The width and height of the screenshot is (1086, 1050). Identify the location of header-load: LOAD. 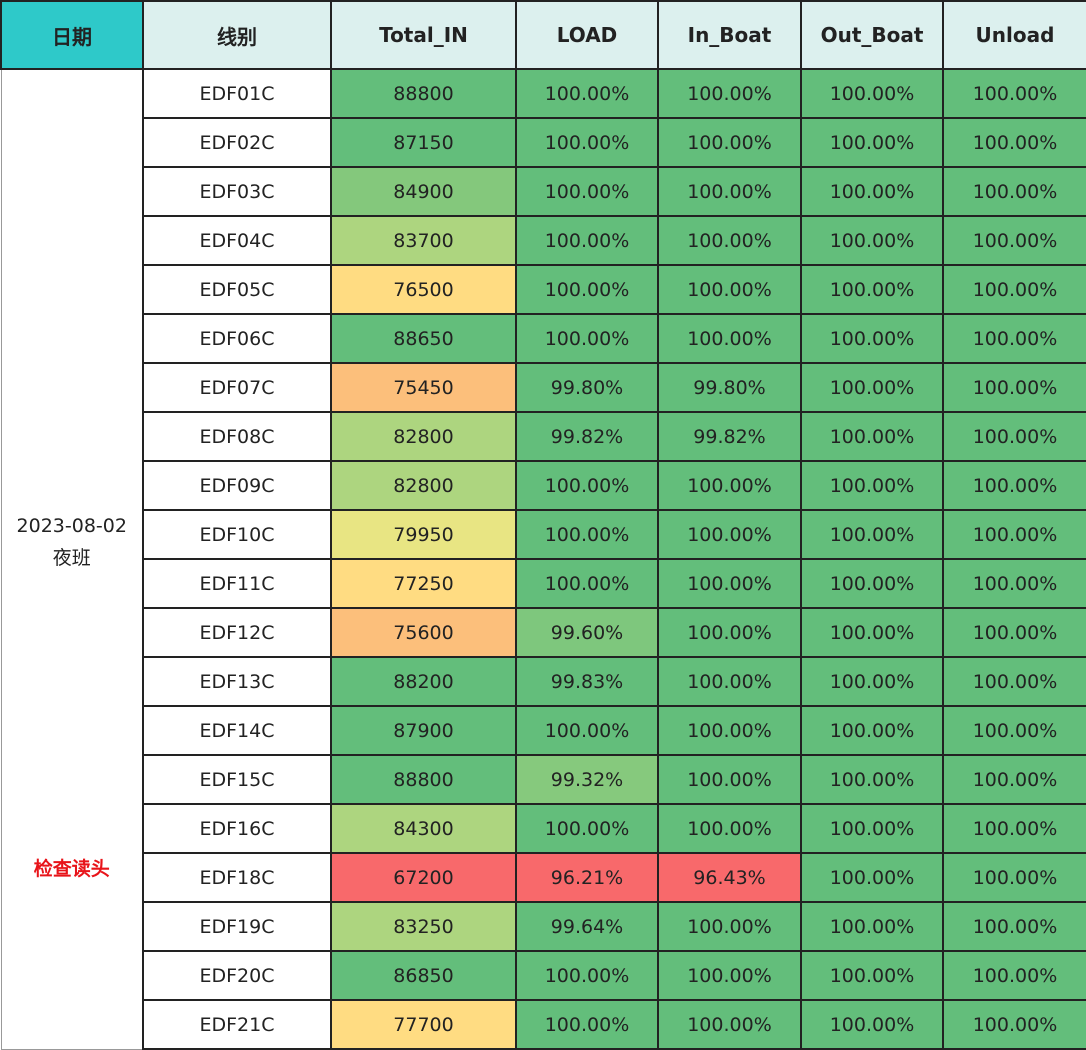
(587, 35).